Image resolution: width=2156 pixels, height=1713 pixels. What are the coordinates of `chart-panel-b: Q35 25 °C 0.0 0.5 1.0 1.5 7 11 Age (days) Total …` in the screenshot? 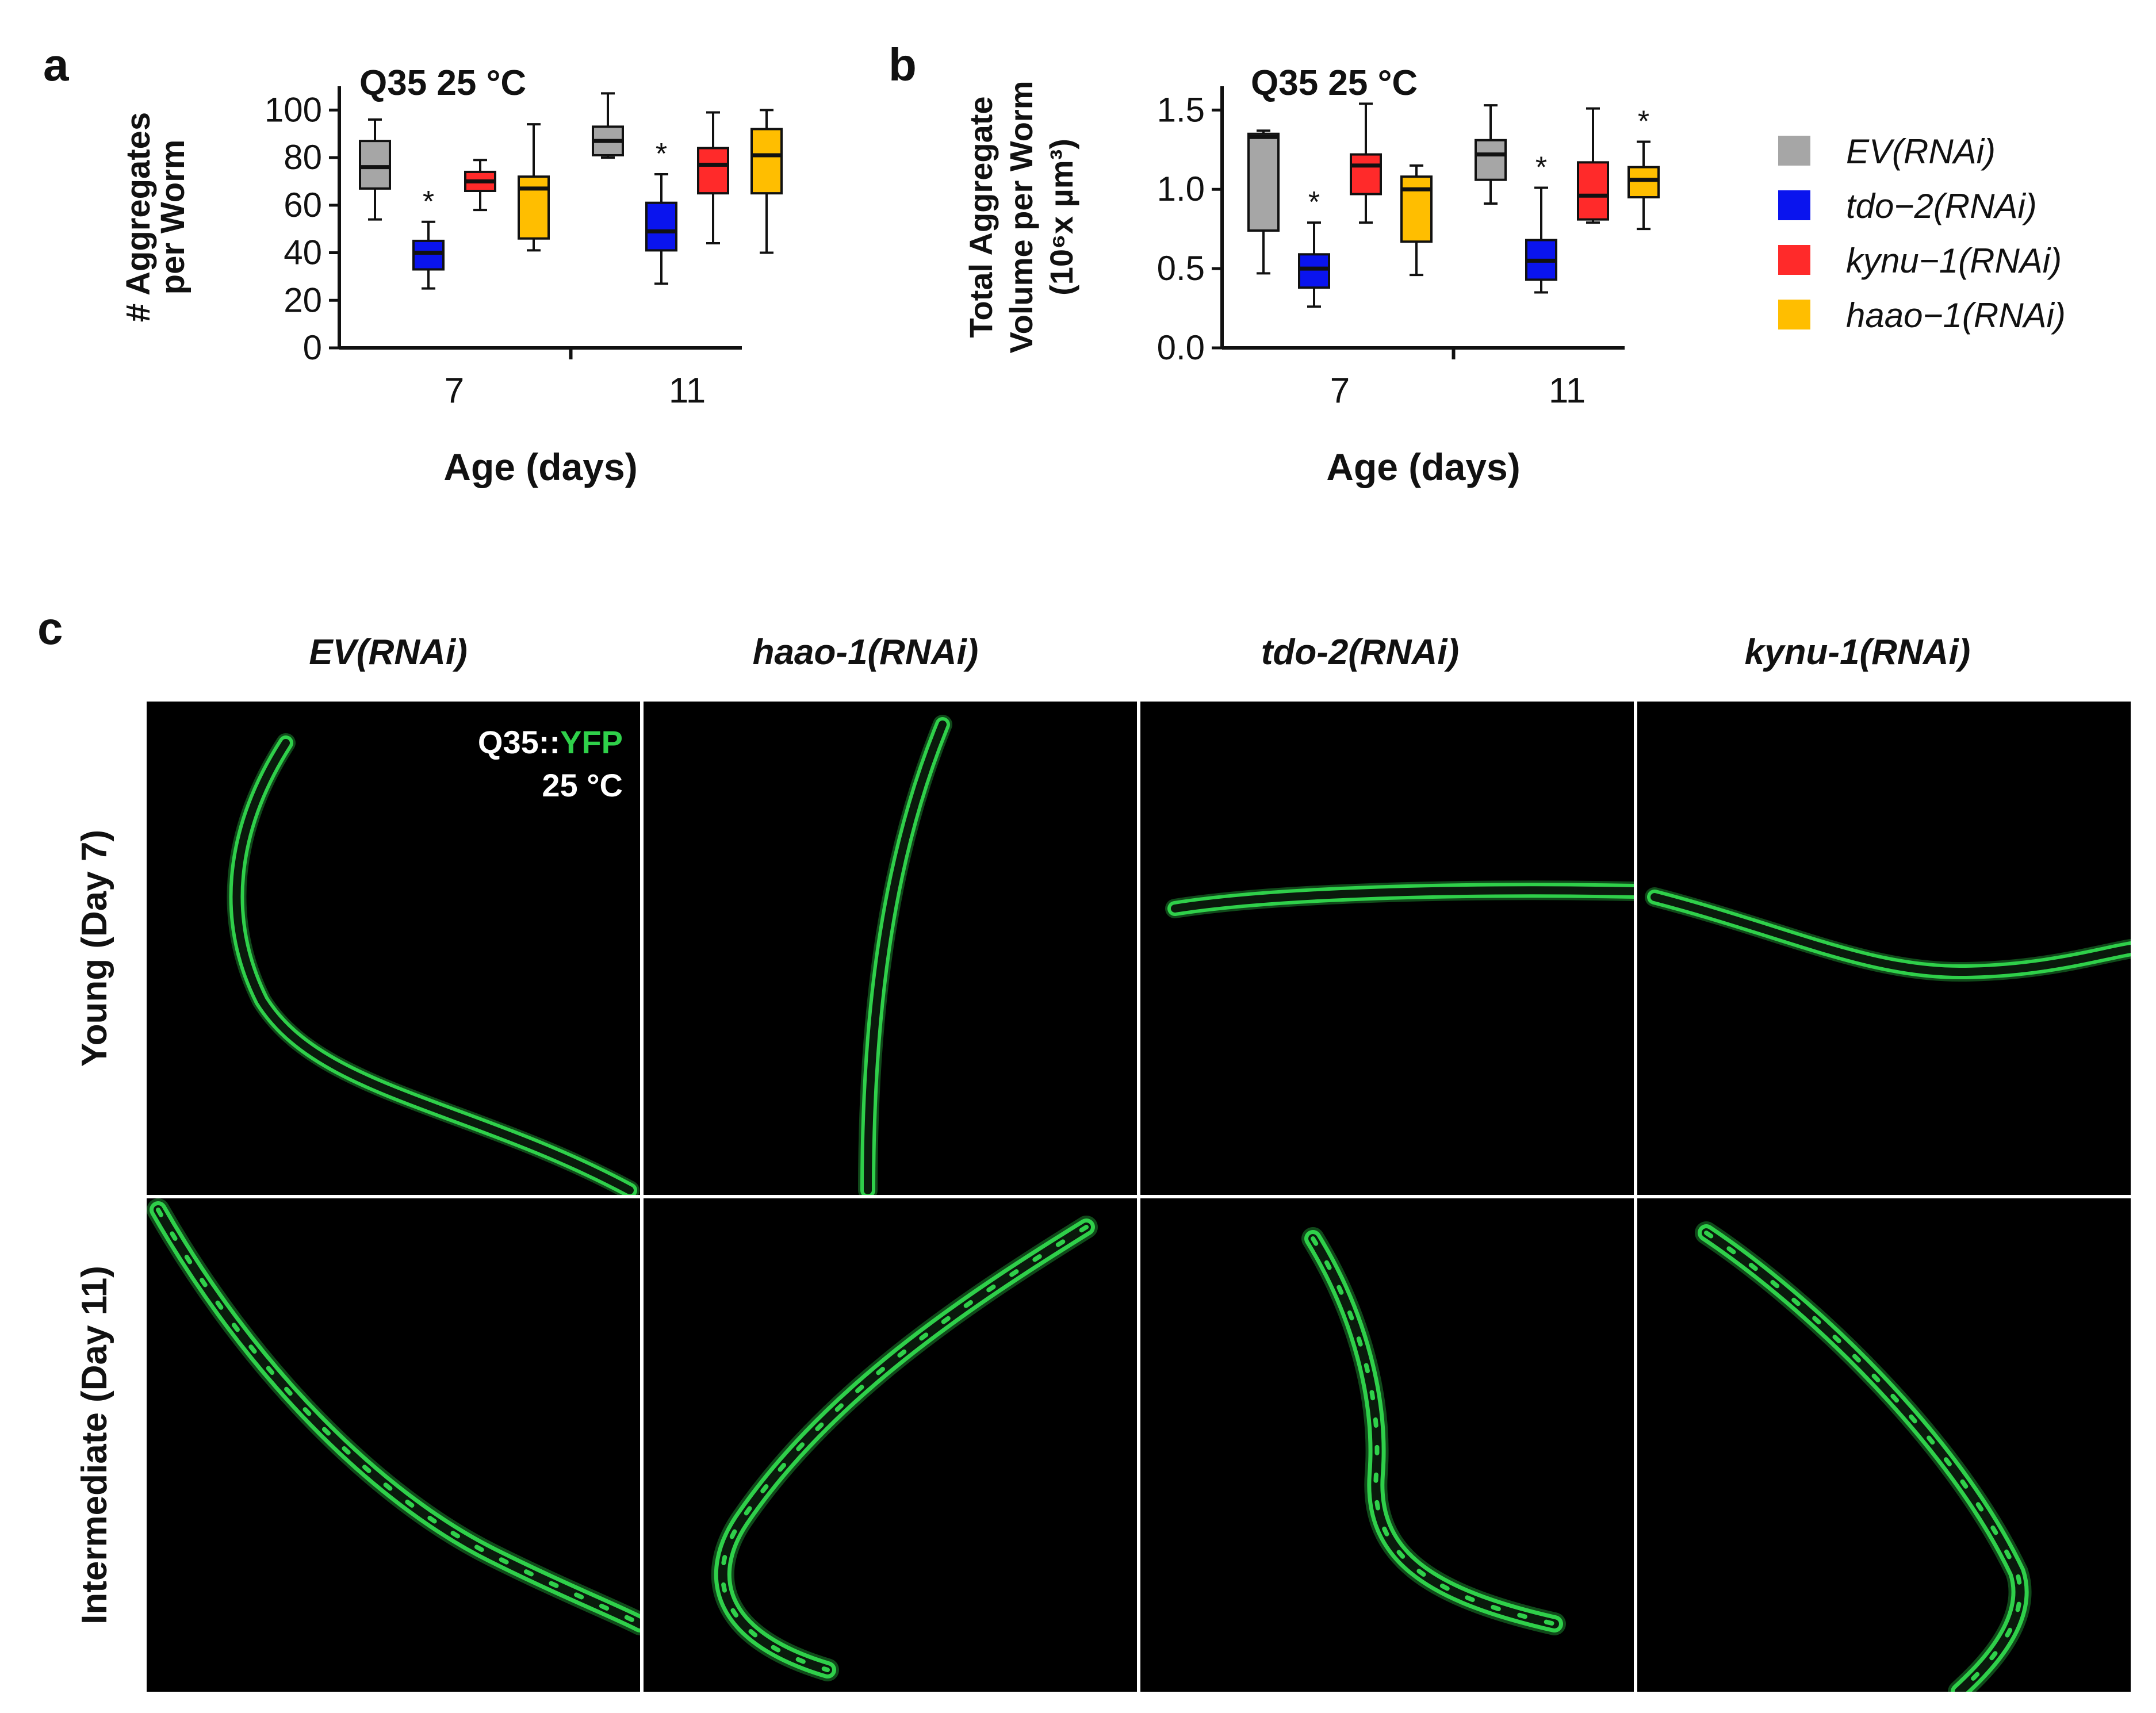 It's located at (1311, 275).